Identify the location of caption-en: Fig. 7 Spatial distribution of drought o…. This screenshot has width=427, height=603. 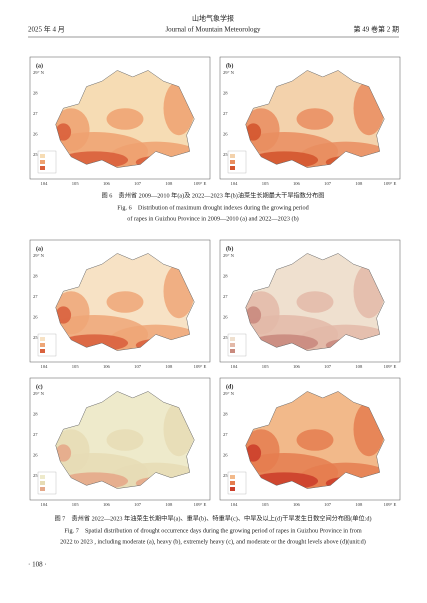
(212, 530).